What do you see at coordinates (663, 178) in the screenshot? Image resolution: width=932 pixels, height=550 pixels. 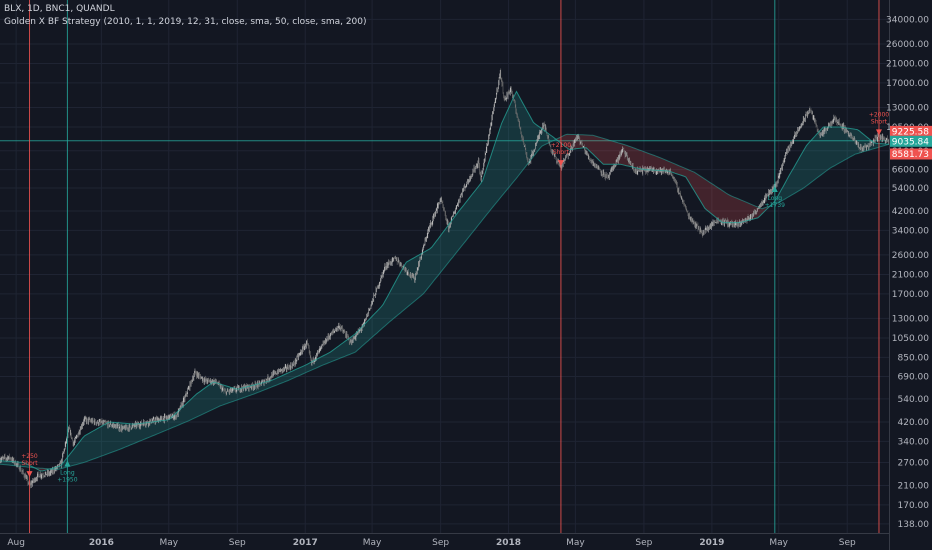 I see `bear-cloud` at bounding box center [663, 178].